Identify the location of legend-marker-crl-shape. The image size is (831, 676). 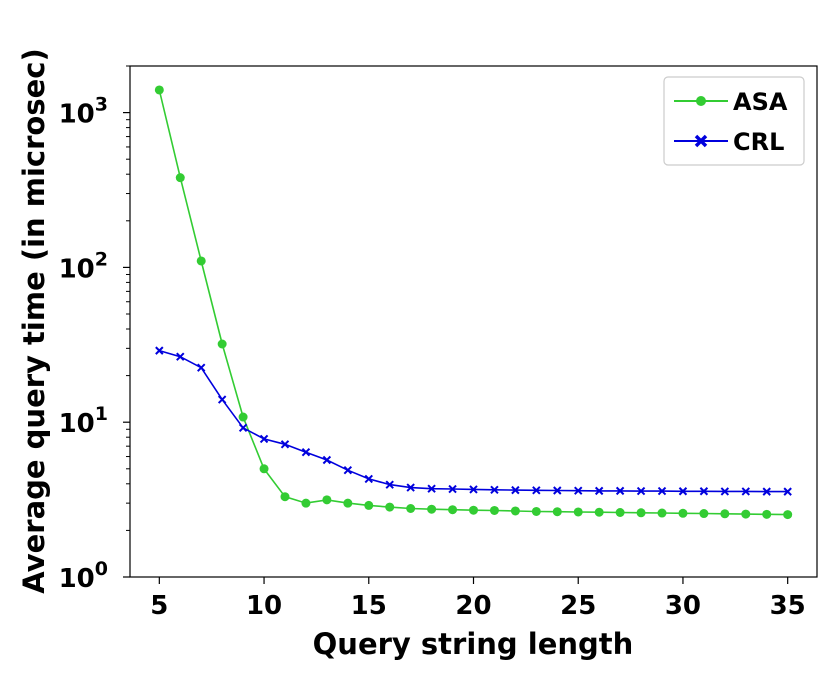
(701, 141).